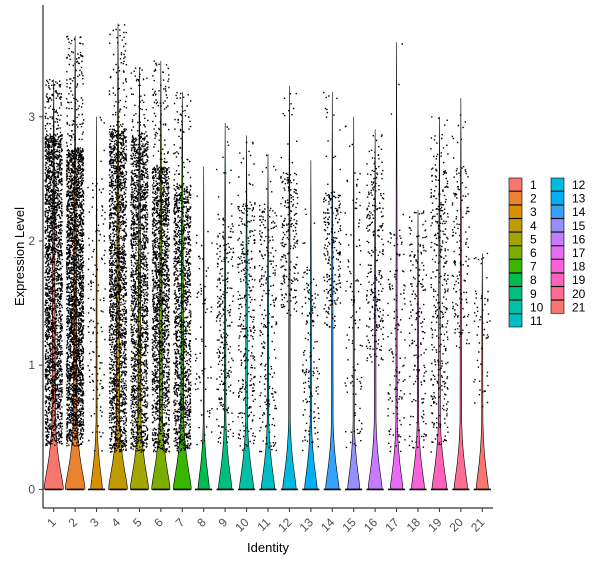 The height and width of the screenshot is (568, 600). Describe the element at coordinates (201, 522) in the screenshot. I see `x-tick-label: 8` at that location.